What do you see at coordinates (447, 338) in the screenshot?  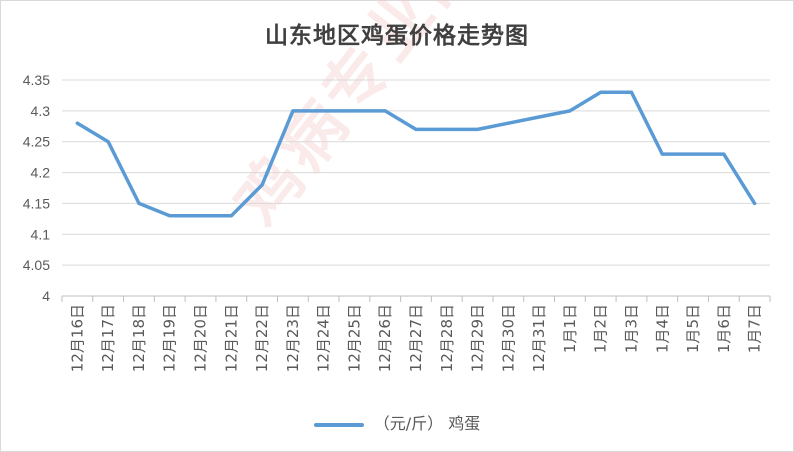 I see `x-tick-label: 12月28日` at bounding box center [447, 338].